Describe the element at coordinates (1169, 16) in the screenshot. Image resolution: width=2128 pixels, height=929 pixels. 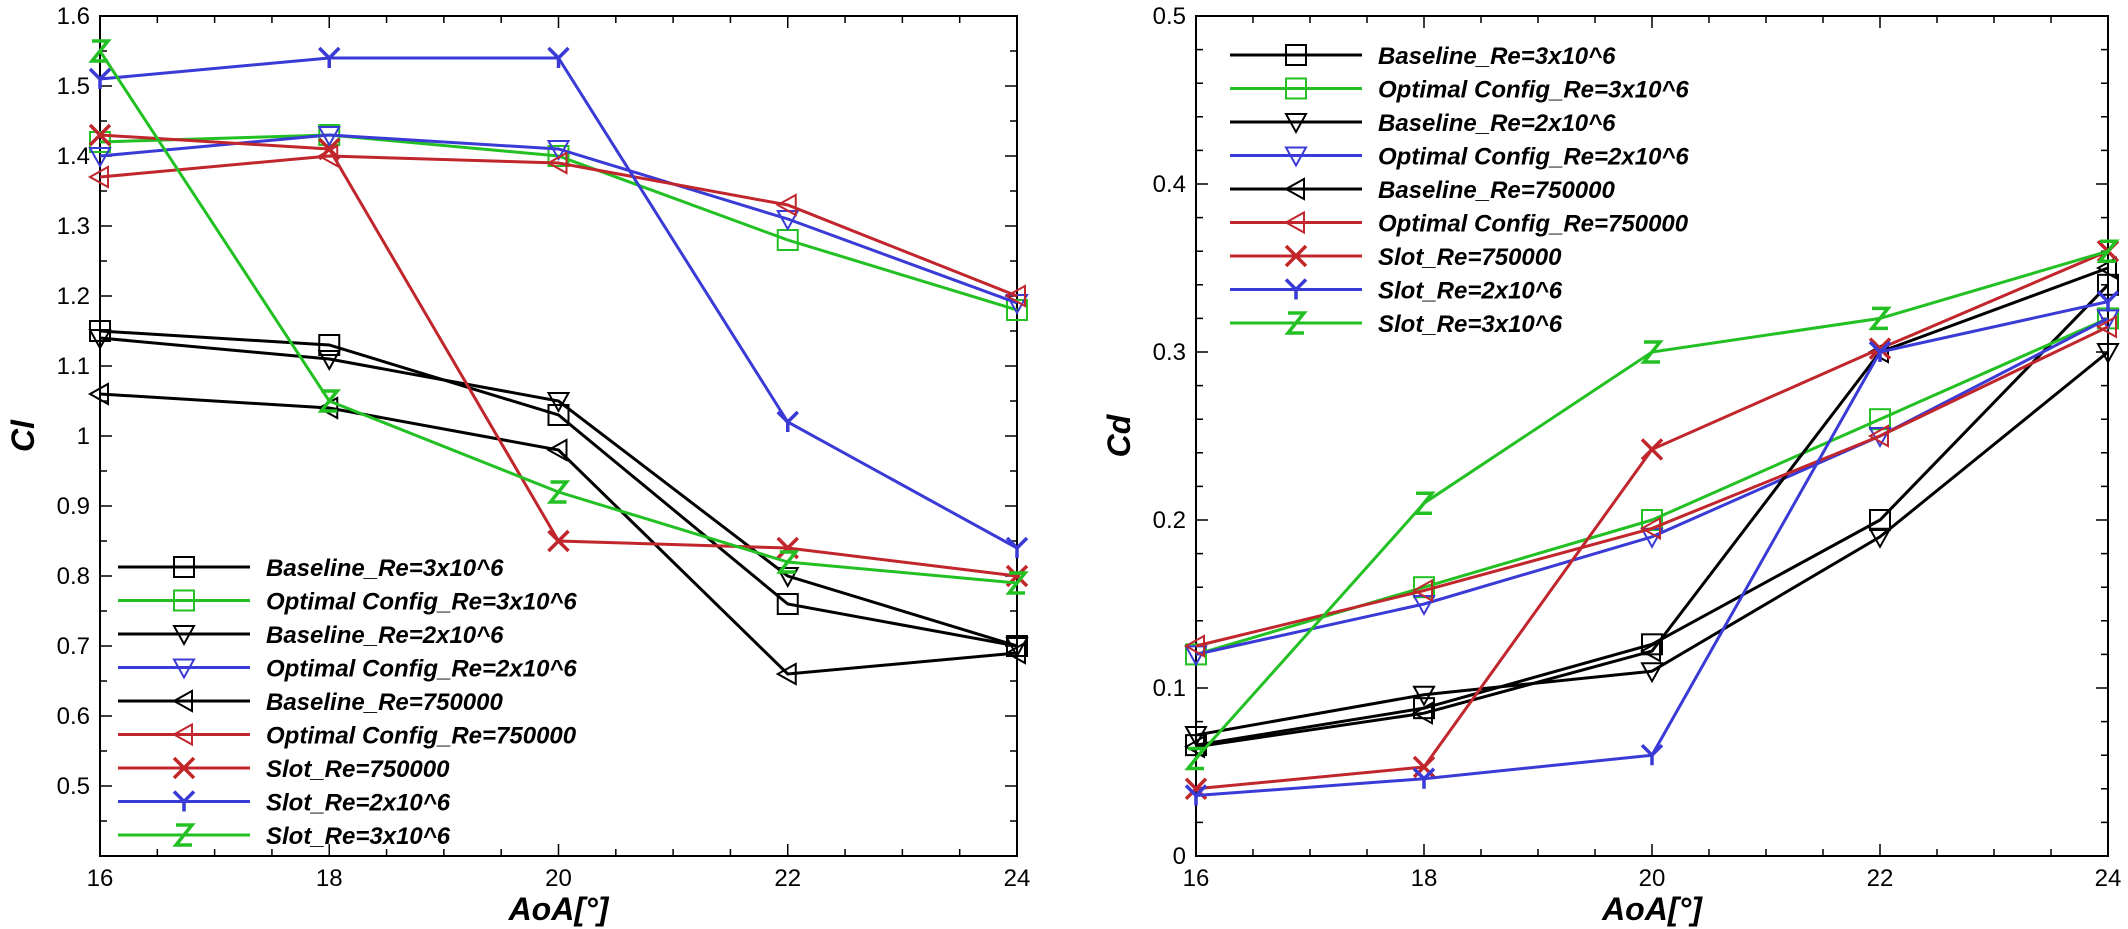
I see `cd-y-tick-label: 0.5` at that location.